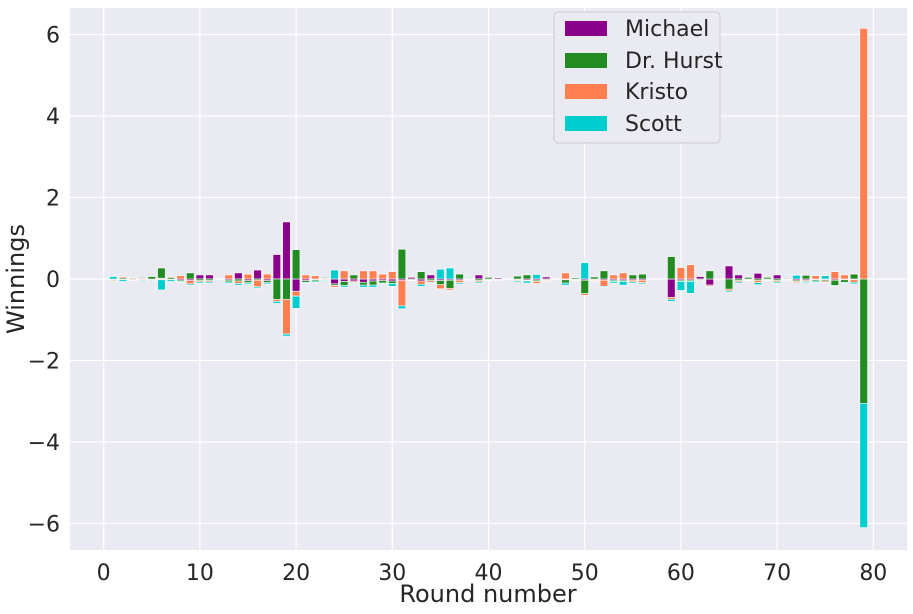 Image resolution: width=913 pixels, height=614 pixels. What do you see at coordinates (44, 443) in the screenshot?
I see `y-tick-label: −4` at bounding box center [44, 443].